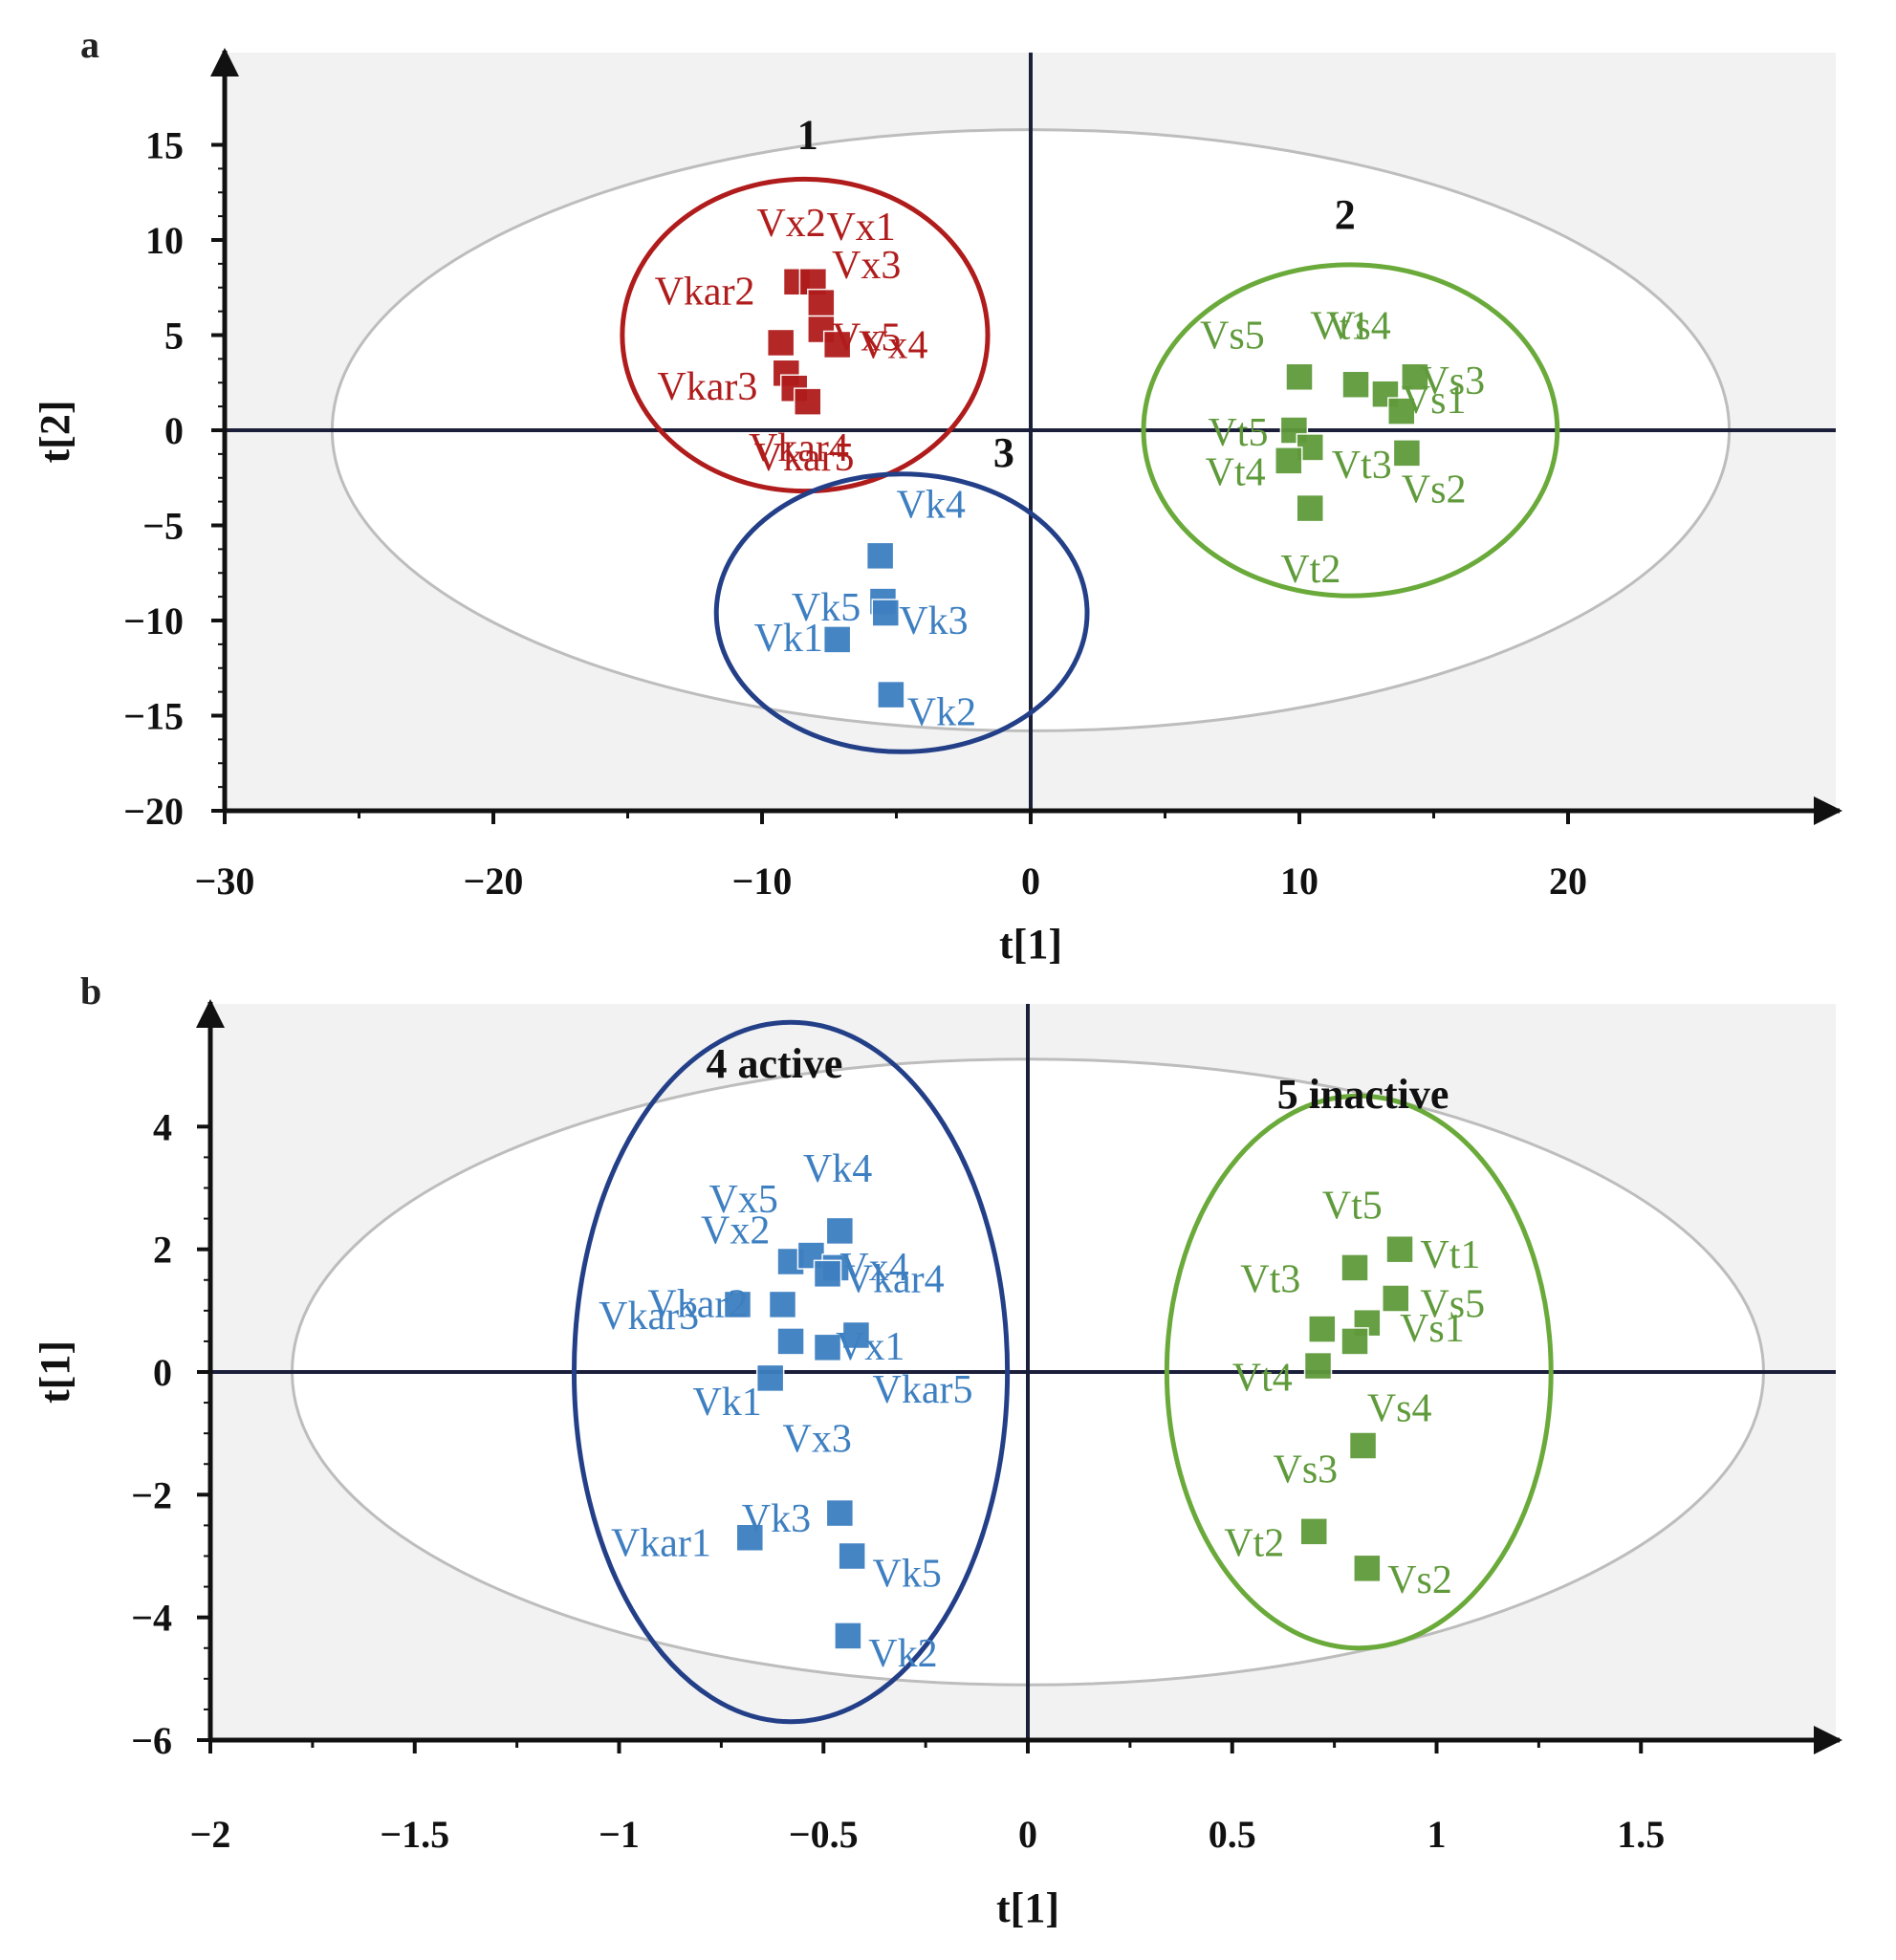 The width and height of the screenshot is (1896, 1960). Describe the element at coordinates (1568, 881) in the screenshot. I see `a-x-tick-label: 20` at that location.